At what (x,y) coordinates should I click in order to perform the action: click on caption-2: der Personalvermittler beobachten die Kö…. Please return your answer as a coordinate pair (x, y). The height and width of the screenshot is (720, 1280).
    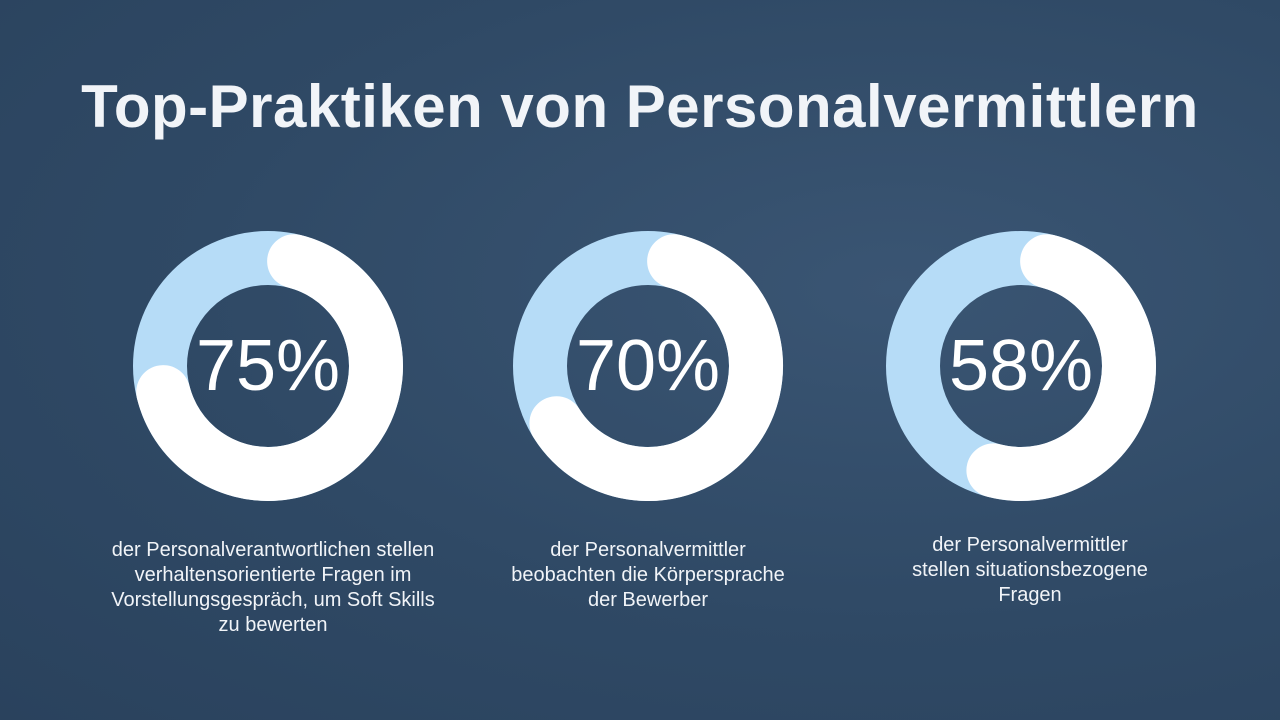
    Looking at the image, I should click on (648, 575).